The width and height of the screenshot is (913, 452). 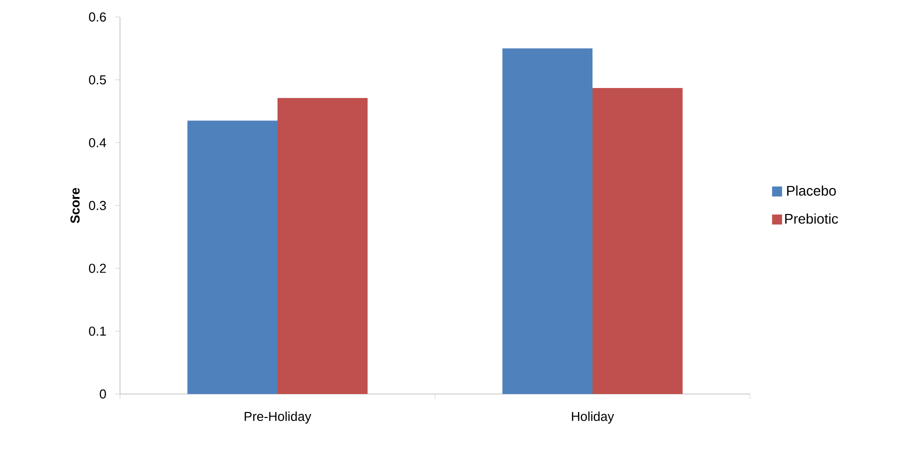 I want to click on x-tick-label: Pre-Holiday, so click(x=278, y=418).